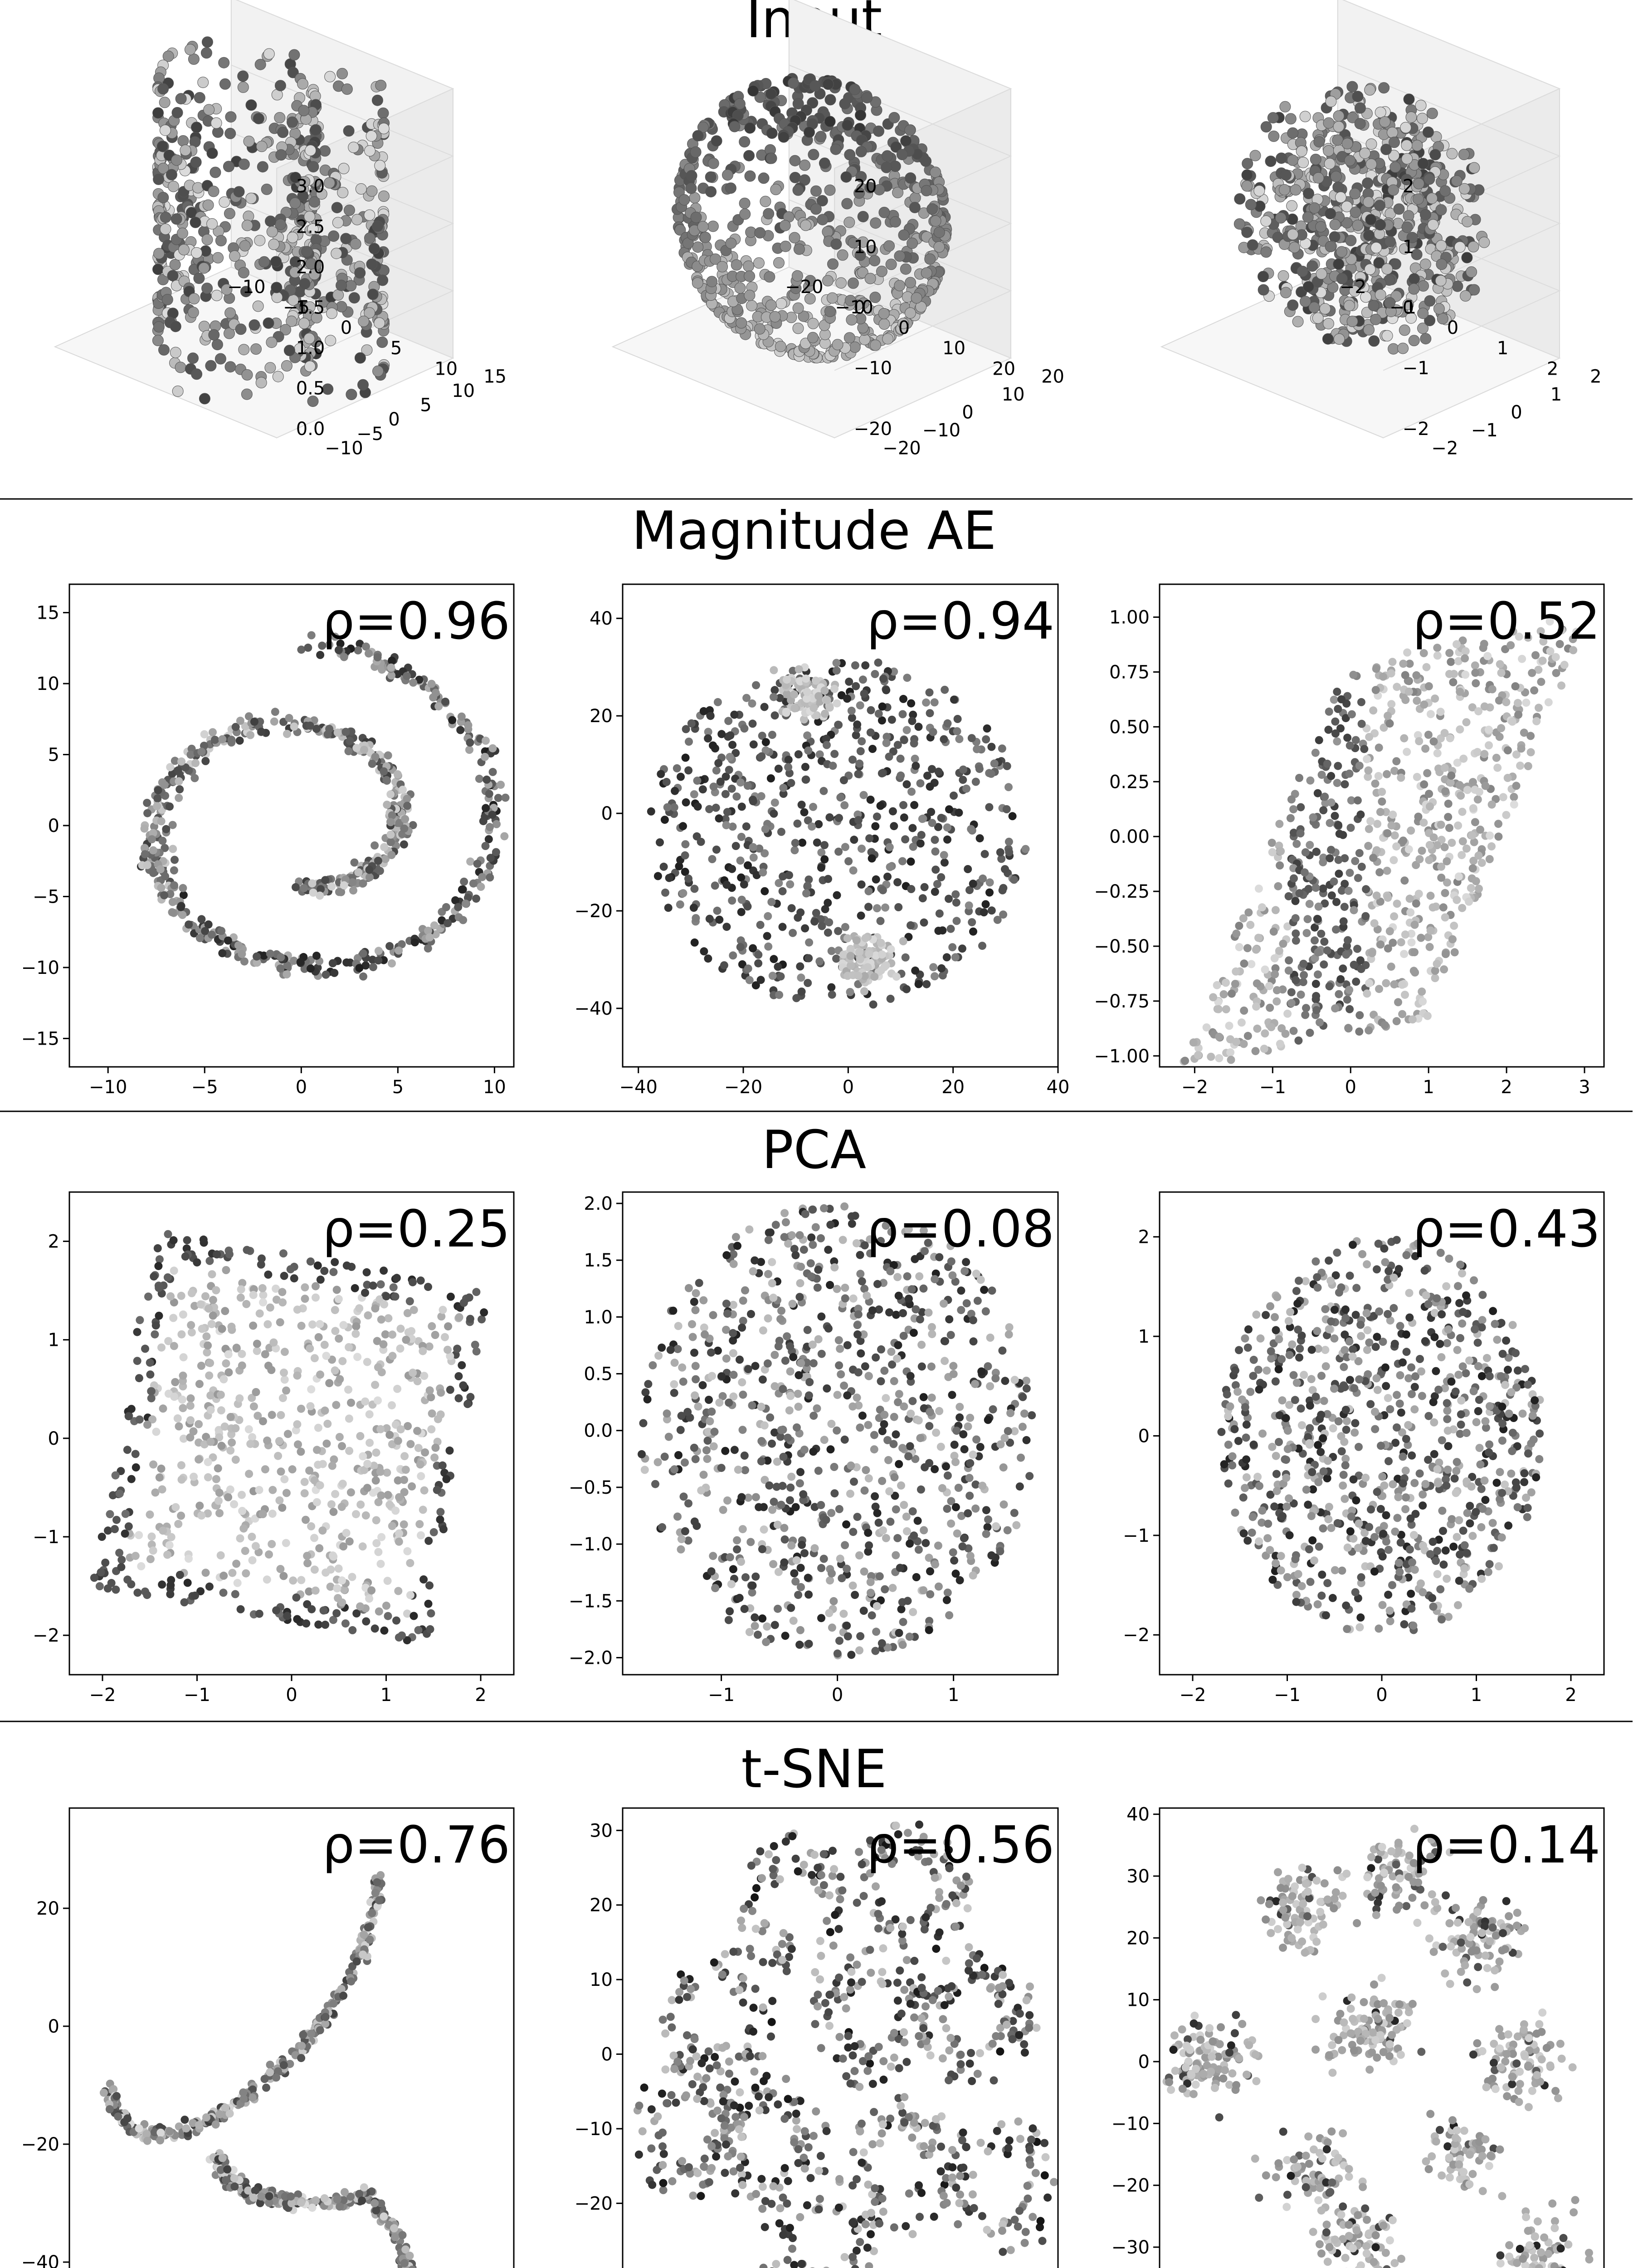  I want to click on y-tick-label: 40, so click(601, 619).